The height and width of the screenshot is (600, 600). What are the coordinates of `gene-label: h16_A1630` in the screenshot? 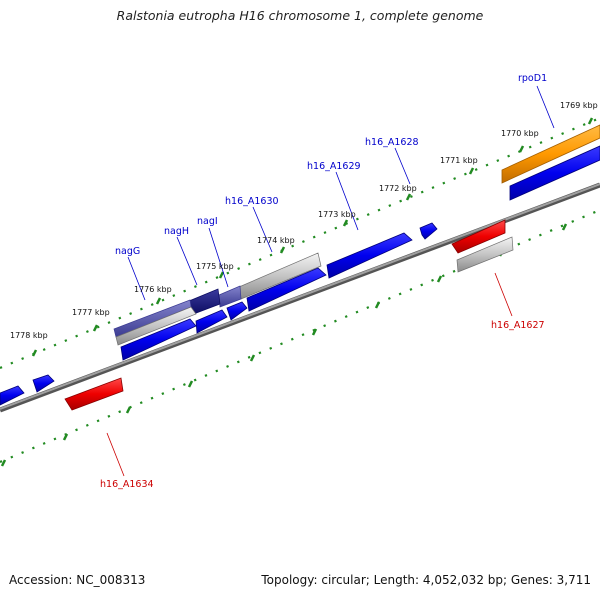 It's located at (252, 201).